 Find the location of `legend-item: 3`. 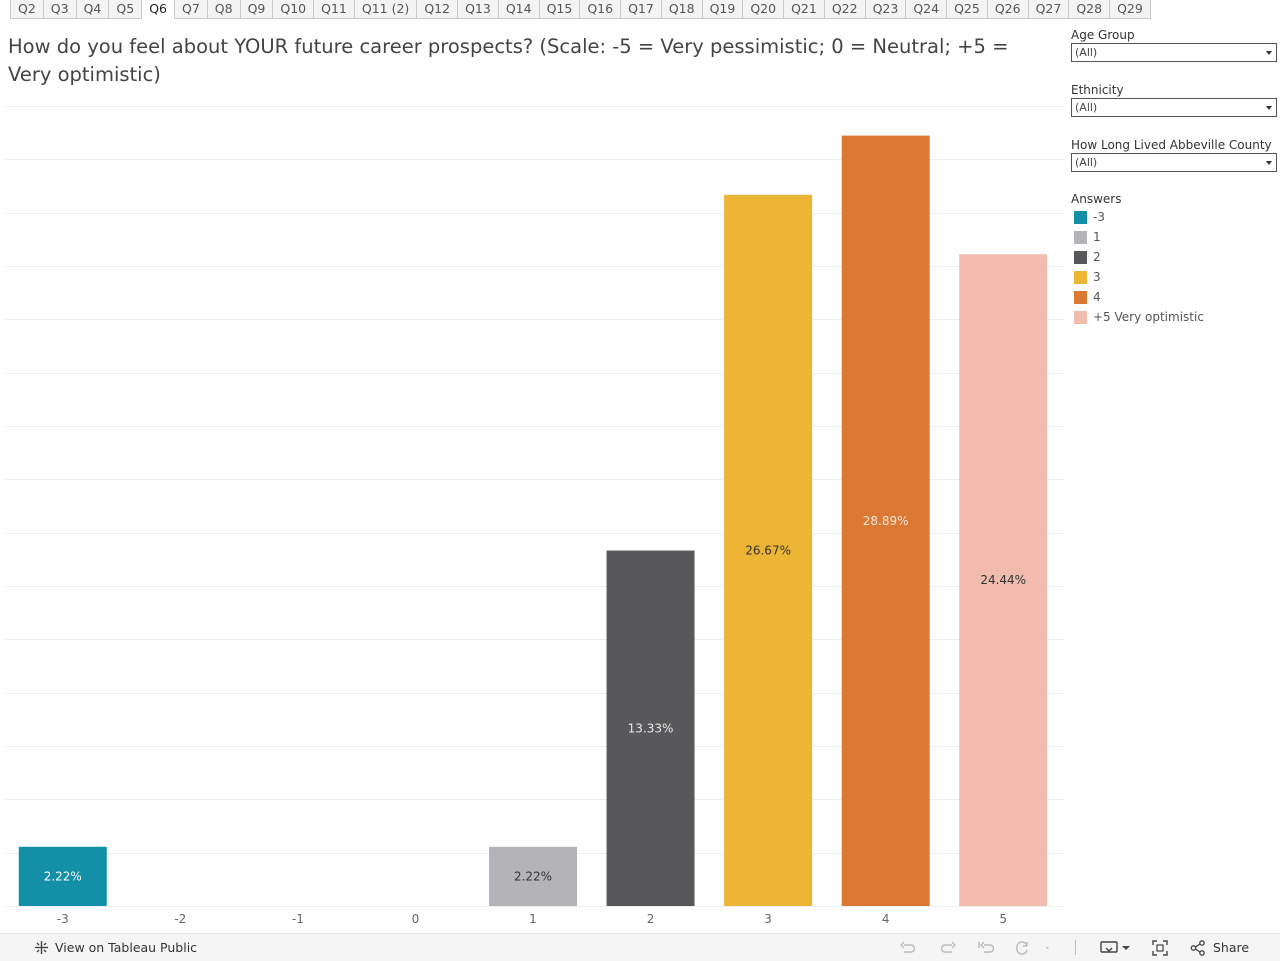

legend-item: 3 is located at coordinates (1172, 277).